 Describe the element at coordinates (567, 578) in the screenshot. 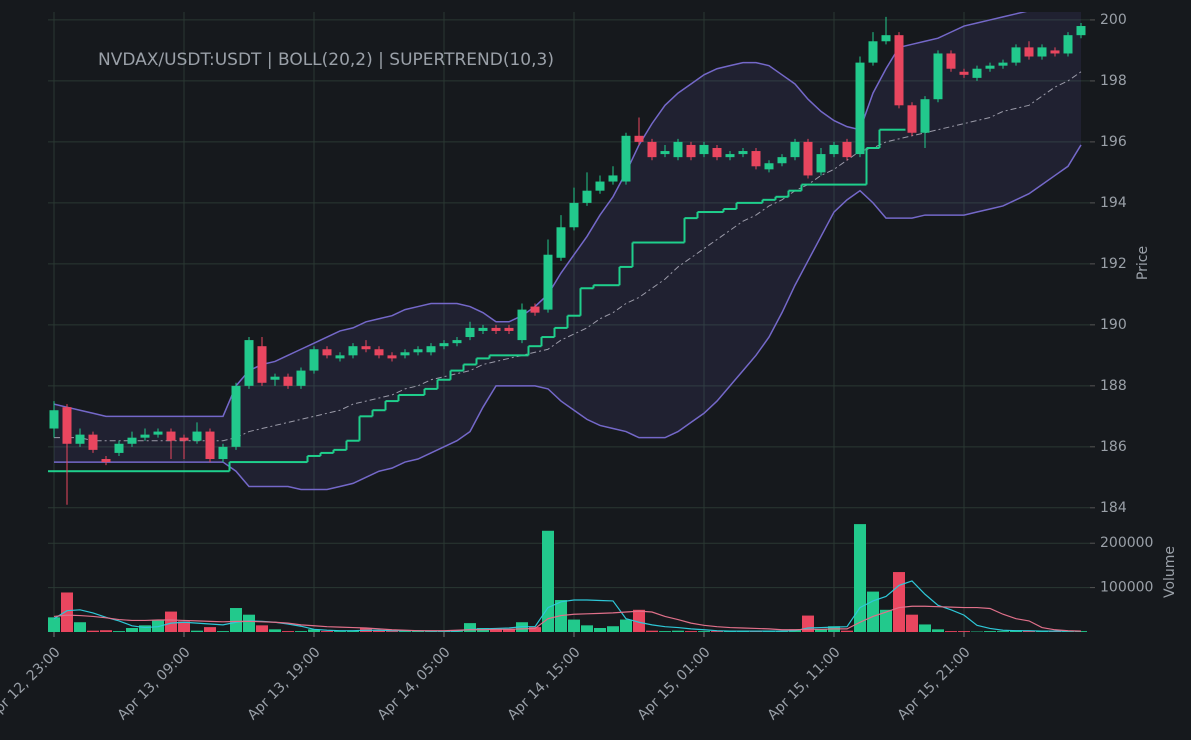

I see `volume-panel` at that location.